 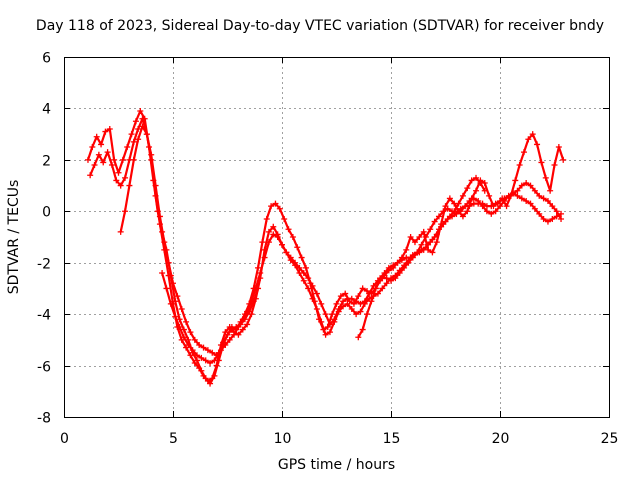 What do you see at coordinates (46, 213) in the screenshot?
I see `y-tick-label: 0` at bounding box center [46, 213].